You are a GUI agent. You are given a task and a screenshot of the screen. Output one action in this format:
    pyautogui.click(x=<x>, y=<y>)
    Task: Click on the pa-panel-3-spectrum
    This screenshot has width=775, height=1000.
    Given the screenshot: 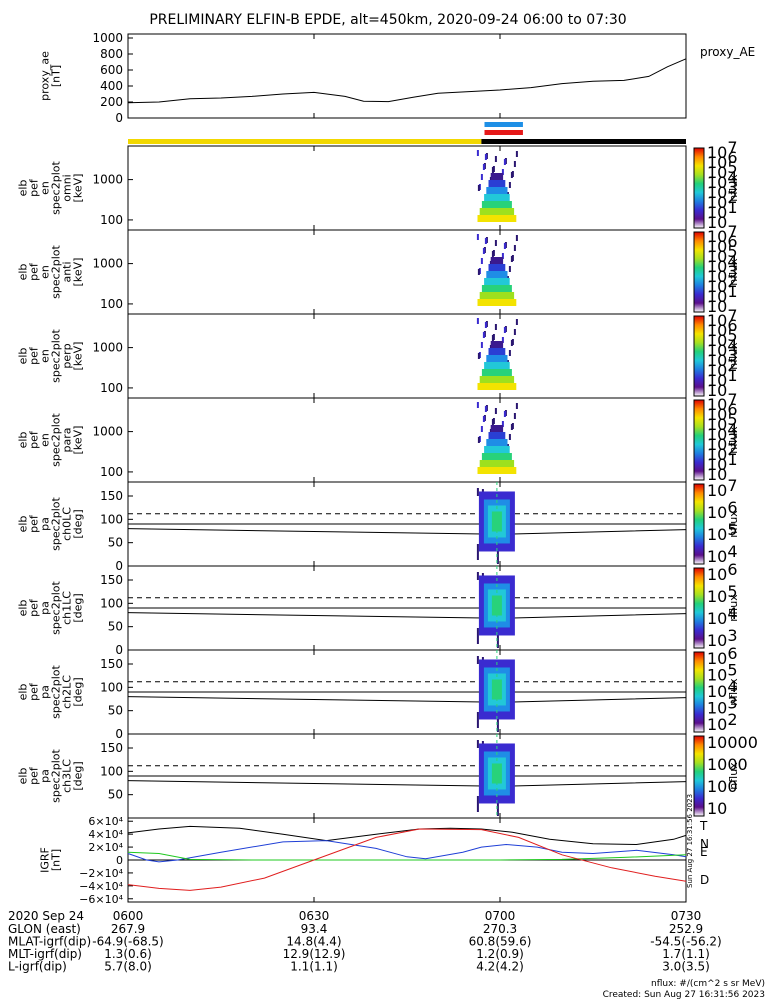 What is the action you would take?
    pyautogui.click(x=495, y=776)
    